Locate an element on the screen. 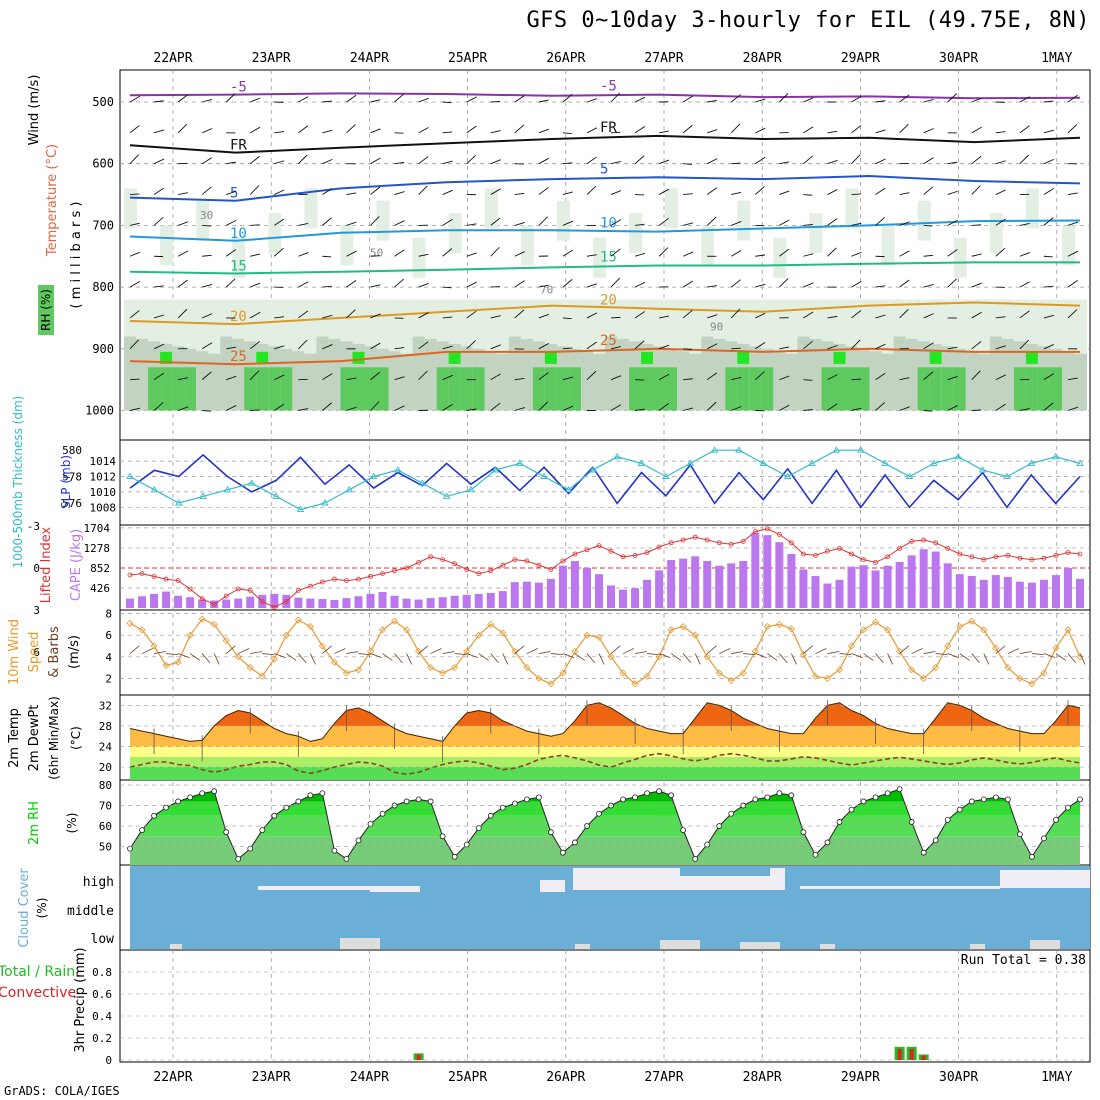 This screenshot has width=1100, height=1100. thickness-line is located at coordinates (605, 480).